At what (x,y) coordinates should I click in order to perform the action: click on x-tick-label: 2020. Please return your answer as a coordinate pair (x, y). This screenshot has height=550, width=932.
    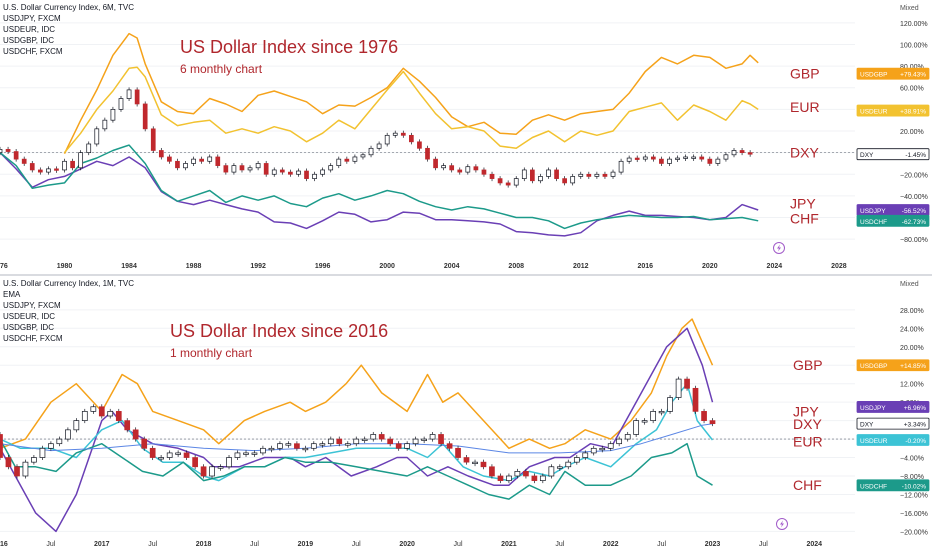
    Looking at the image, I should click on (407, 544).